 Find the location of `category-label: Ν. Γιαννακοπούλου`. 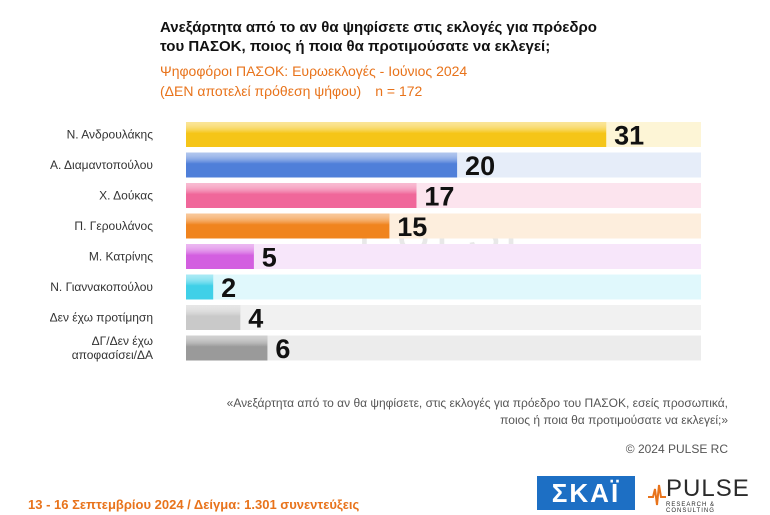

category-label: Ν. Γιαννακοπούλου is located at coordinates (101, 287).